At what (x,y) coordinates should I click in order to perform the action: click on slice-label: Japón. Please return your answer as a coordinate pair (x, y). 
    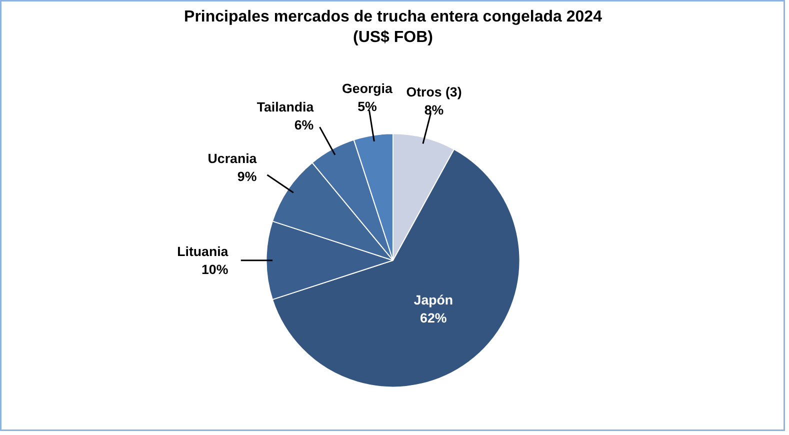
    Looking at the image, I should click on (434, 300).